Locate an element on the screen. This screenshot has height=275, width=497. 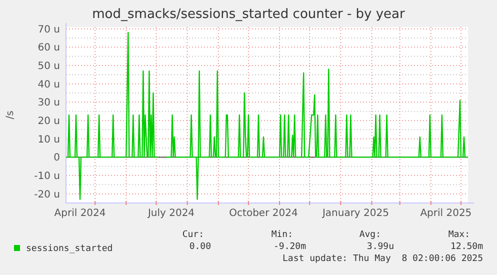
x-tick-label: April 2025 is located at coordinates (446, 213).